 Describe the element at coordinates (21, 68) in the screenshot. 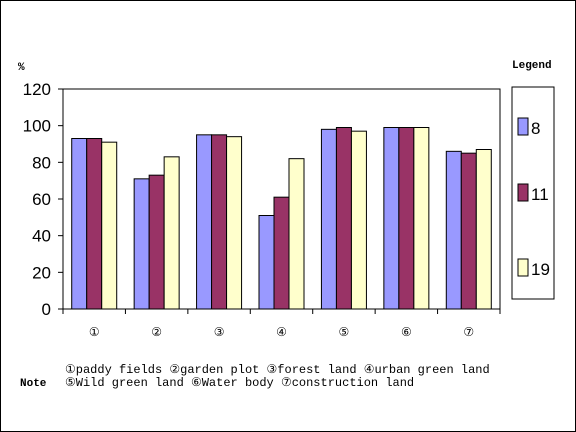

I see `y-axis-unit: %` at that location.